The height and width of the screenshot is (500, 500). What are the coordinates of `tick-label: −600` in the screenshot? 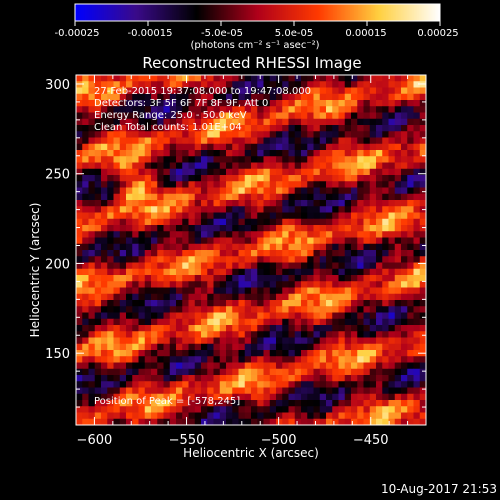 It's located at (95, 440).